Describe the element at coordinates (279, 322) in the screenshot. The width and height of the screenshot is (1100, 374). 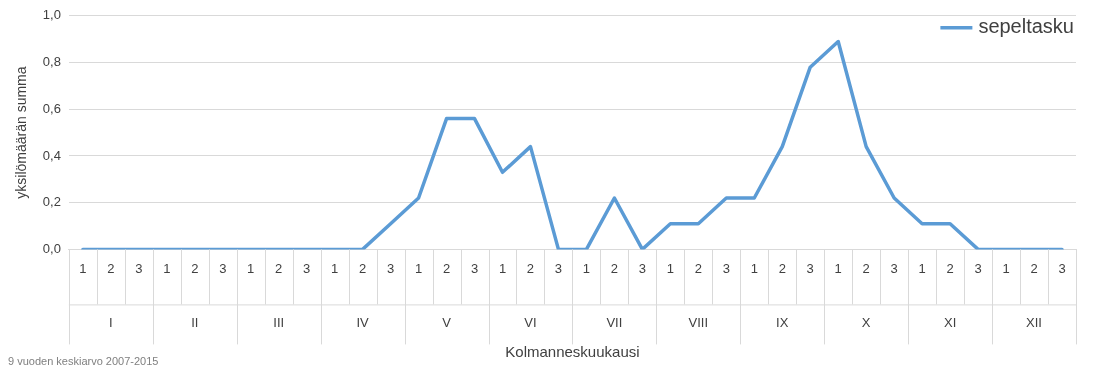
I see `text: III` at that location.